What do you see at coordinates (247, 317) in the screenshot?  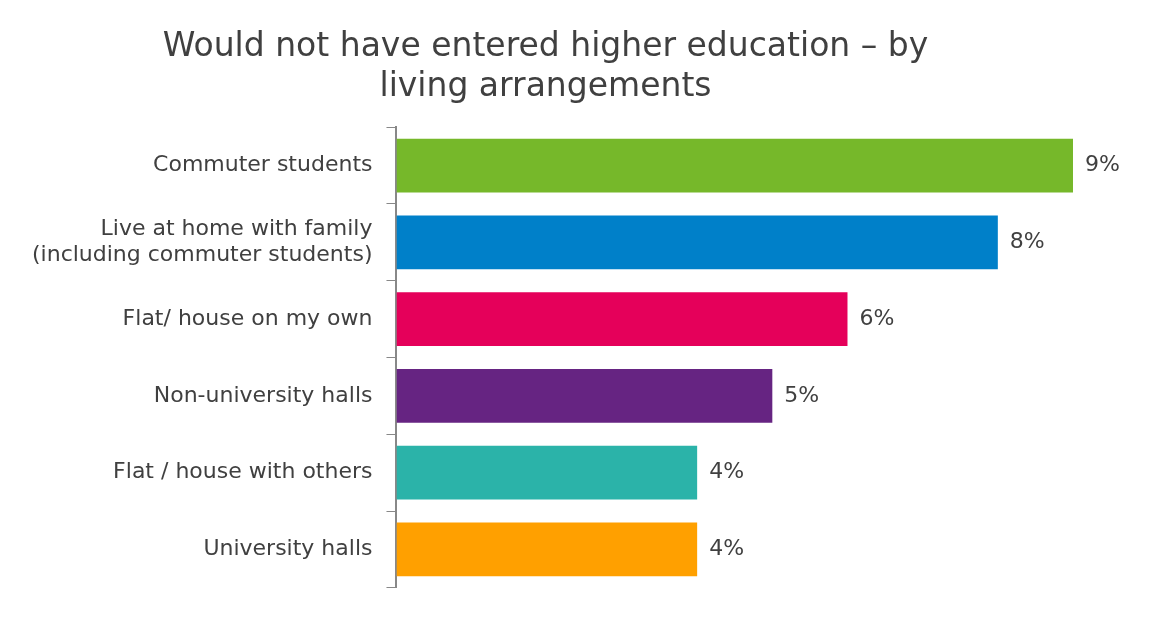 I see `y-tick-label: Flat/ house on my own` at bounding box center [247, 317].